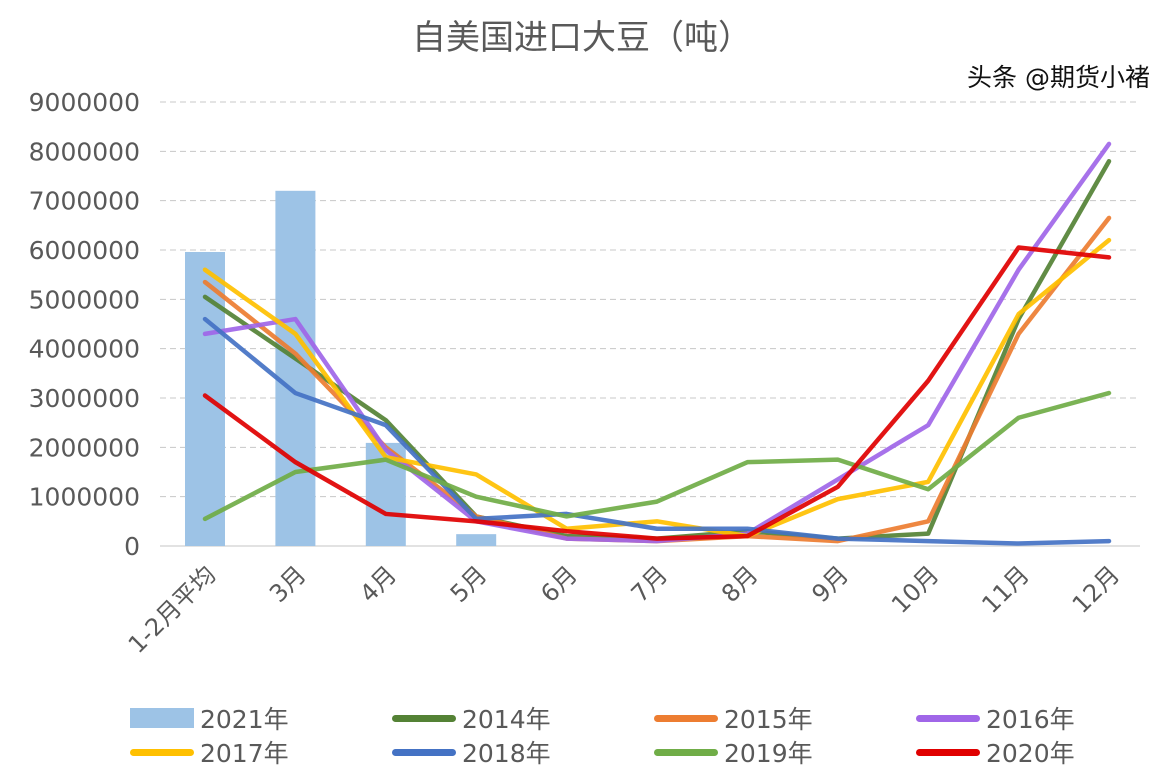 The width and height of the screenshot is (1164, 784). What do you see at coordinates (830, 584) in the screenshot?
I see `x-tick-label: 9月` at bounding box center [830, 584].